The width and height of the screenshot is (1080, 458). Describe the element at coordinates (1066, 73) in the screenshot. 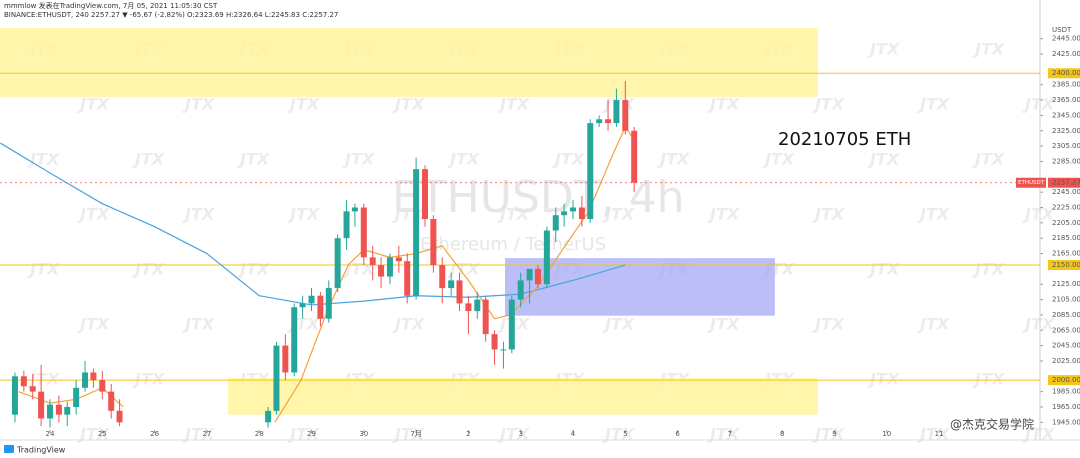

I see `level-label: 2400.00` at that location.